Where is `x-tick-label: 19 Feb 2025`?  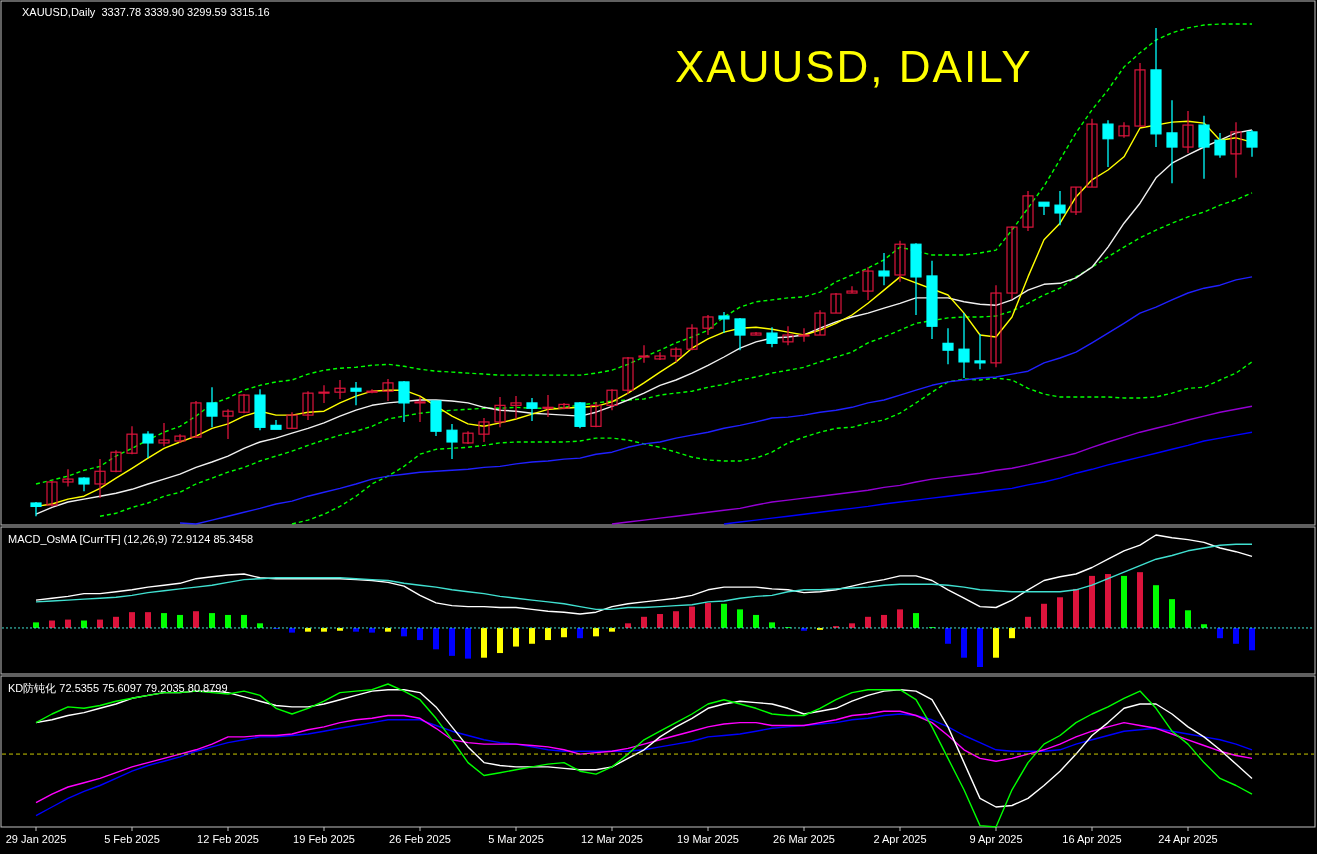
x-tick-label: 19 Feb 2025 is located at coordinates (324, 839).